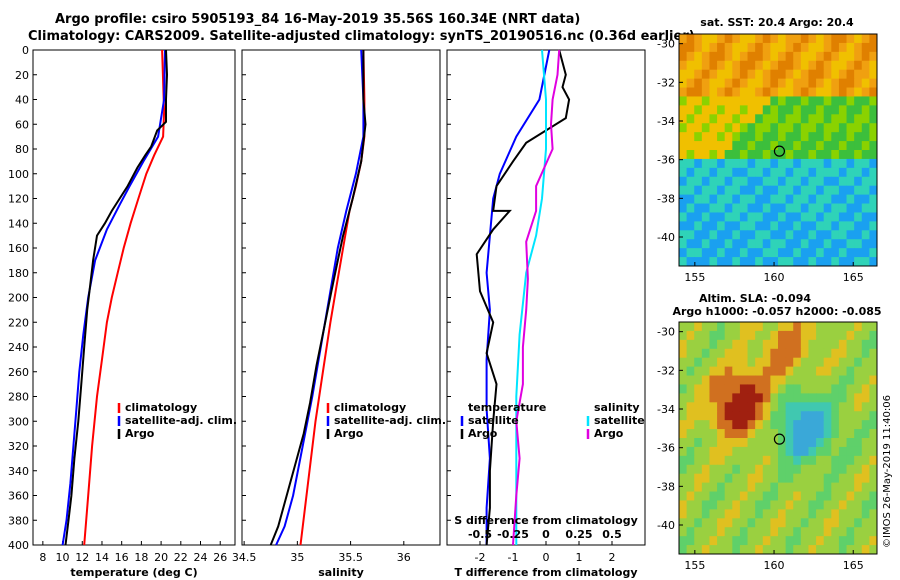 The height and width of the screenshot is (580, 900). Describe the element at coordinates (124, 297) in the screenshot. I see `series-line-climatology` at that location.